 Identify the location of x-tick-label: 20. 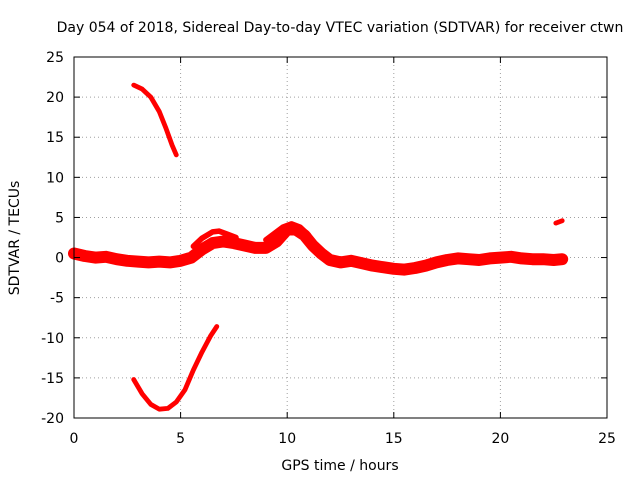
(500, 439).